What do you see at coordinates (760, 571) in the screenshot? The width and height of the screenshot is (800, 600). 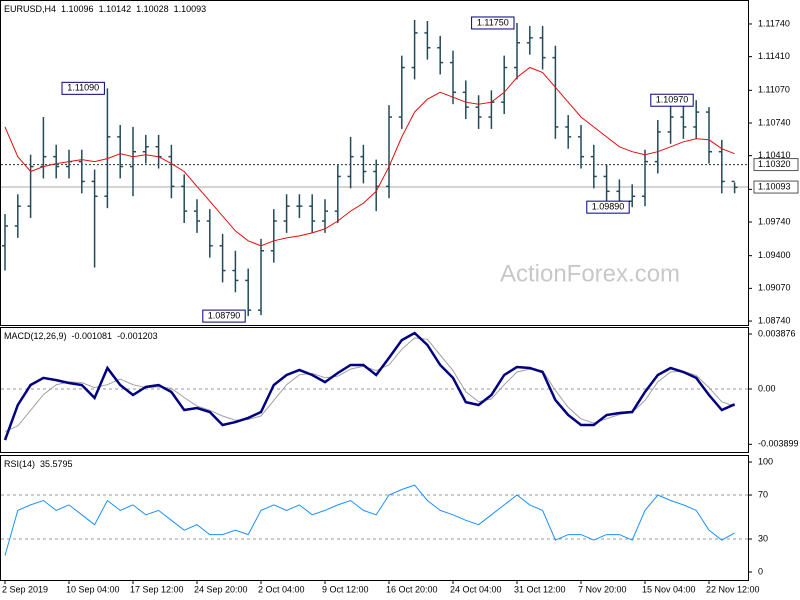 I see `y-tick-label: 0` at bounding box center [760, 571].